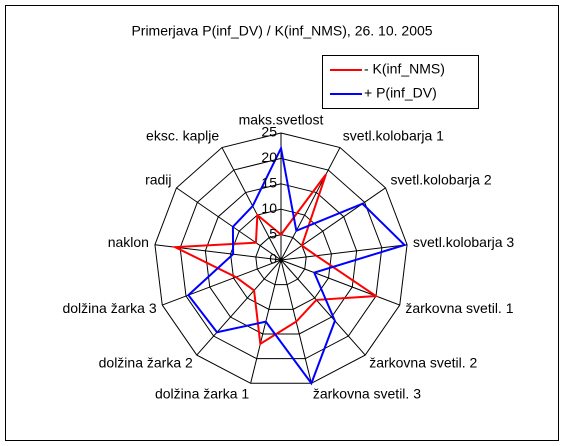 The height and width of the screenshot is (446, 565). What do you see at coordinates (463, 242) in the screenshot?
I see `category-label: svetl.kolobarja 3` at bounding box center [463, 242].